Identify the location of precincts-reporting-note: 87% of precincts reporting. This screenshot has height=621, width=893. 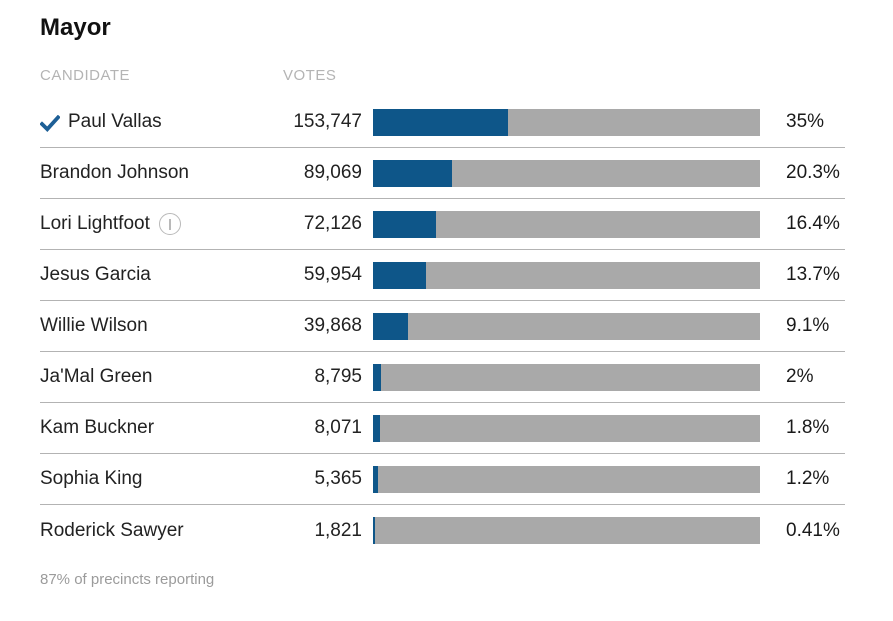
(127, 579).